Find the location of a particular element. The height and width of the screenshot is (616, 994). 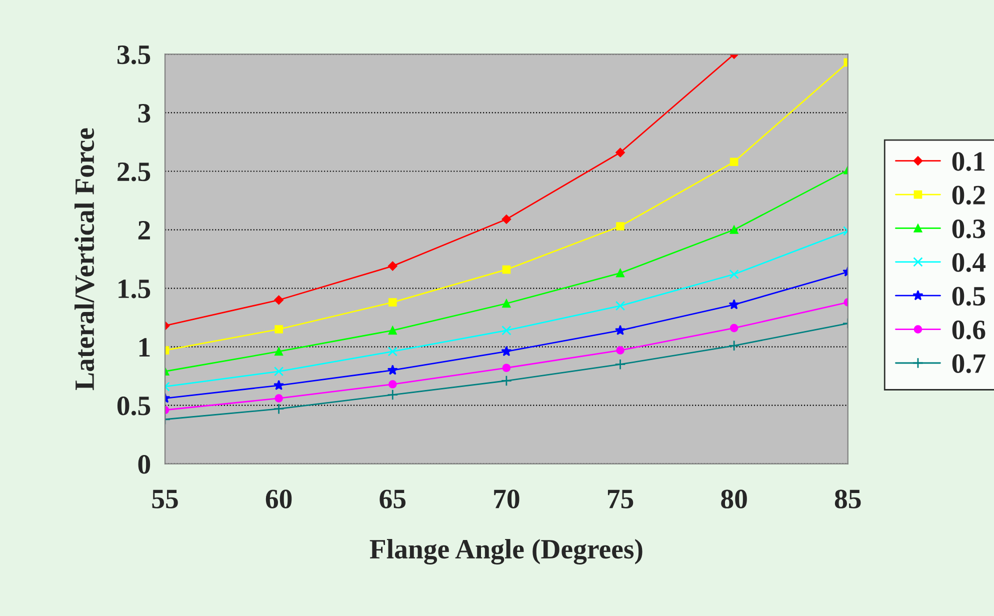

legend-label: 0.2 is located at coordinates (968, 195).